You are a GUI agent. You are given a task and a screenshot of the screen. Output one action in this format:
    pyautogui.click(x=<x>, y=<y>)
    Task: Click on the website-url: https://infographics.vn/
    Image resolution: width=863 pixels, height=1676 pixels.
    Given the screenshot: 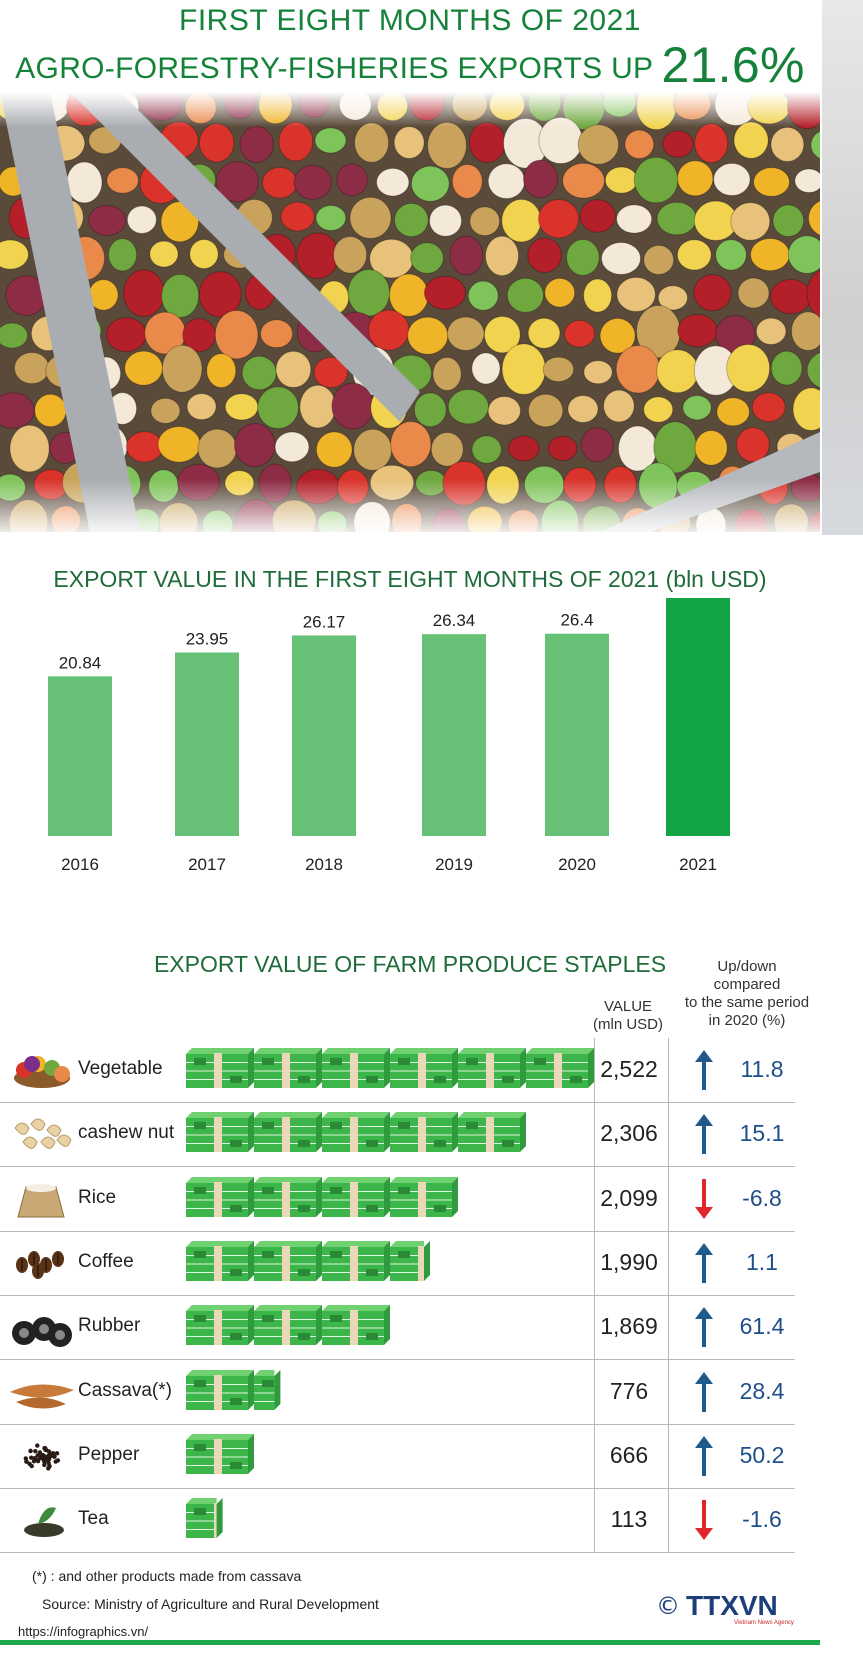 What is the action you would take?
    pyautogui.click(x=83, y=1631)
    